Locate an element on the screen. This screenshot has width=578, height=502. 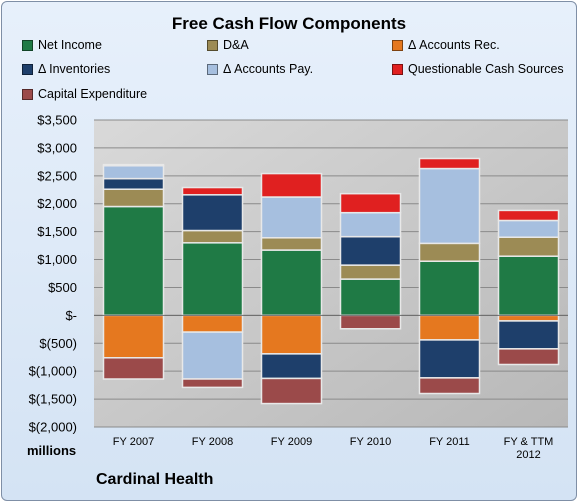
legend-item: D&A is located at coordinates (228, 45).